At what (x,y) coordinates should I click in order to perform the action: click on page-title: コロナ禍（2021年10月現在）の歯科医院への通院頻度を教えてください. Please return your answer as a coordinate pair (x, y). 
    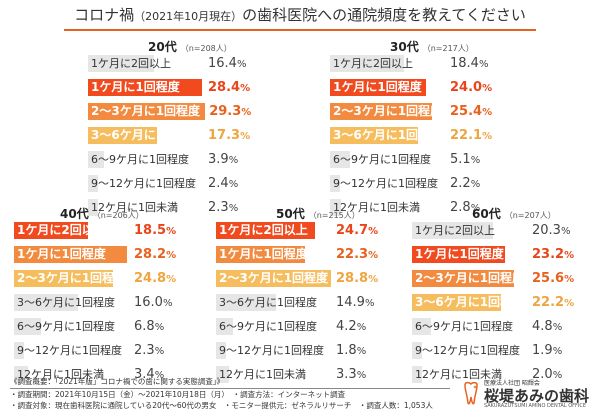
    Looking at the image, I should click on (300, 17).